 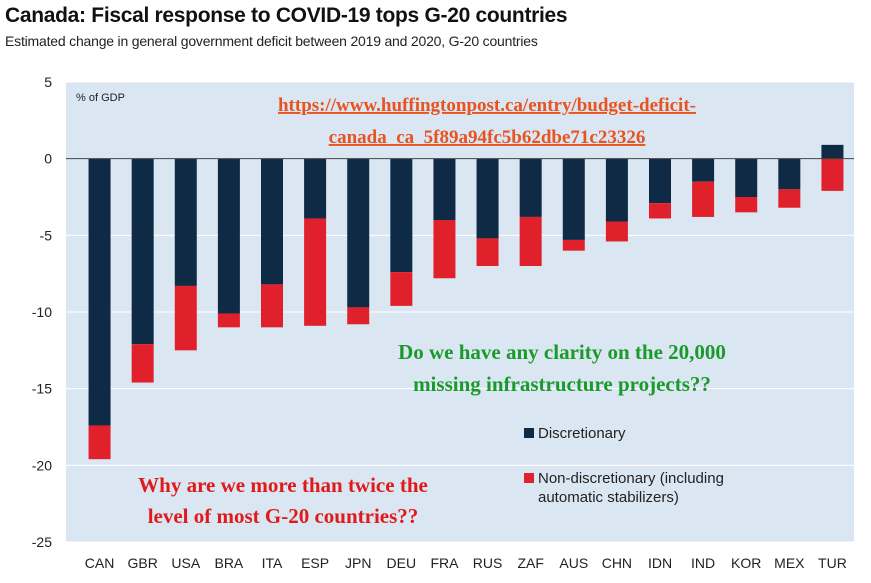 I want to click on x-tick-label: IND, so click(x=703, y=563).